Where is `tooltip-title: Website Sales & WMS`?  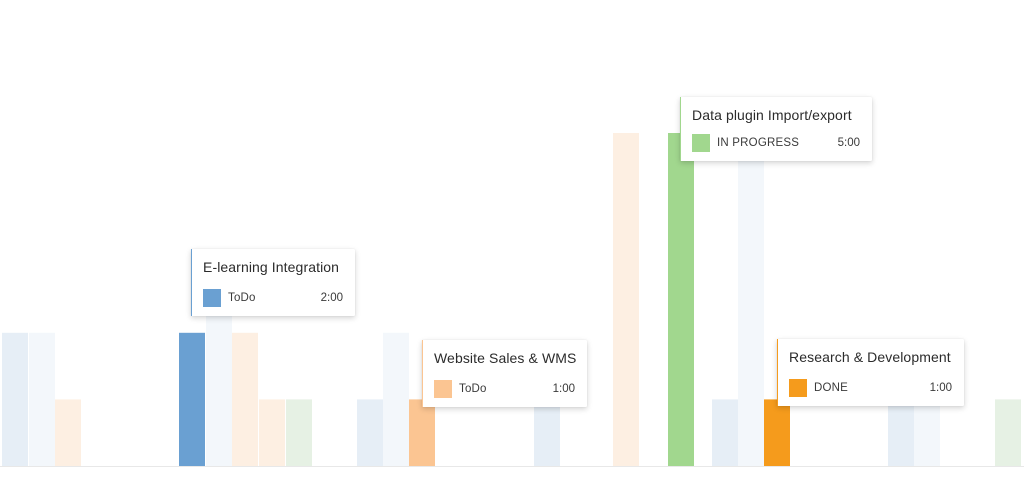 tooltip-title: Website Sales & WMS is located at coordinates (505, 358).